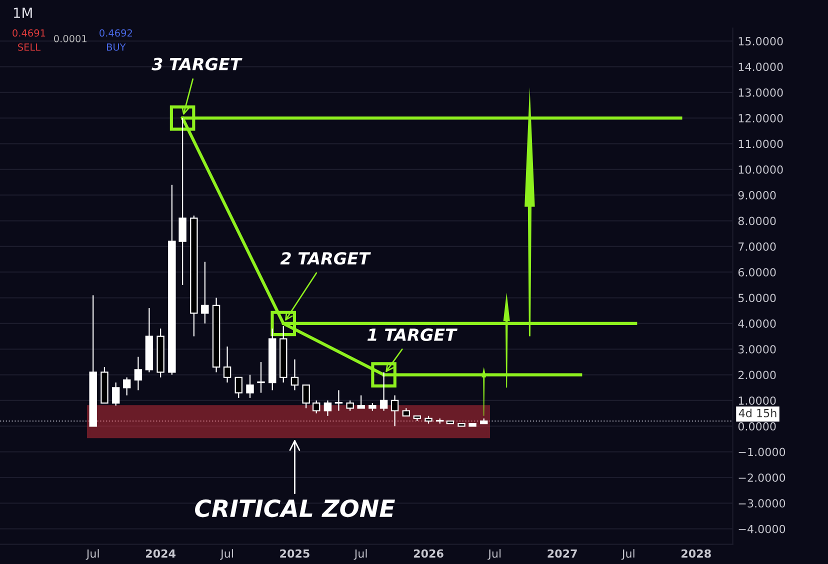 This screenshot has height=564, width=828. What do you see at coordinates (325, 258) in the screenshot?
I see `annotation: 2 TARGET` at bounding box center [325, 258].